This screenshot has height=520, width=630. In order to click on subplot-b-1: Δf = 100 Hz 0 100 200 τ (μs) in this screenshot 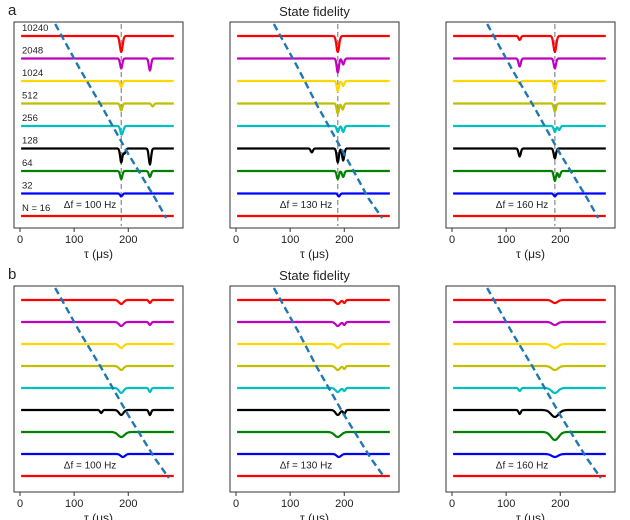, I will do `click(98, 402)`.